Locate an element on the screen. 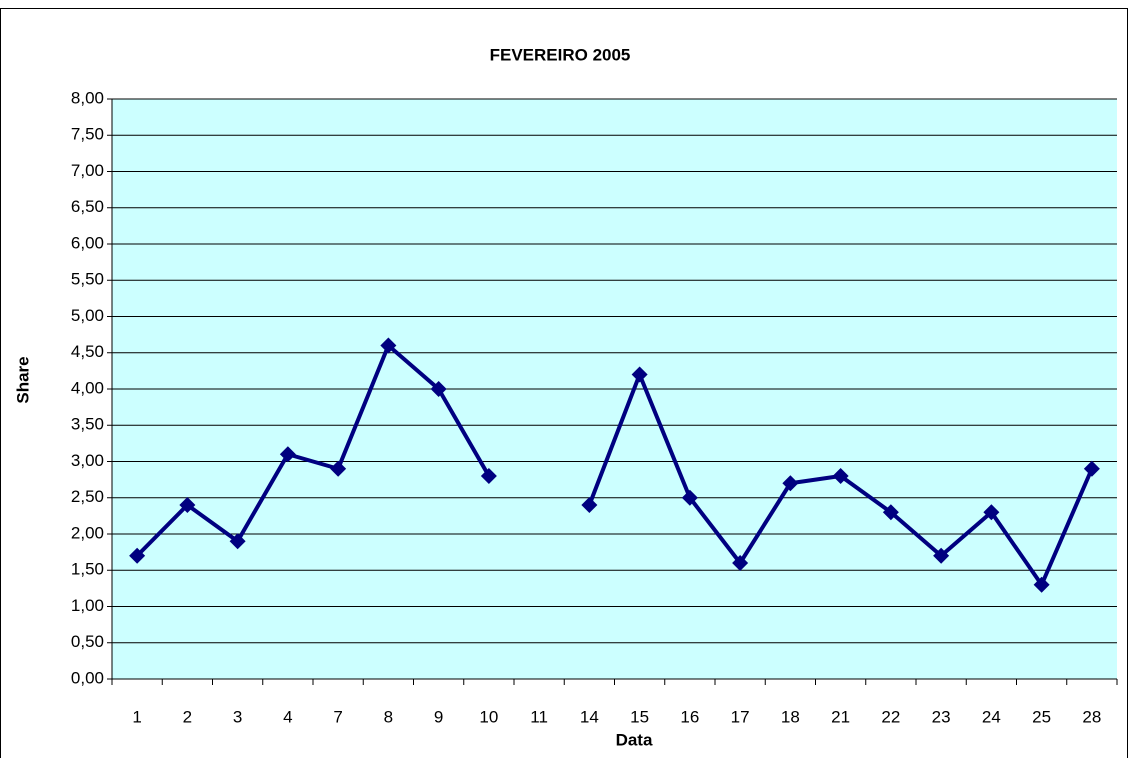 The image size is (1129, 758). y-tick-label: 4,50 is located at coordinates (87, 351).